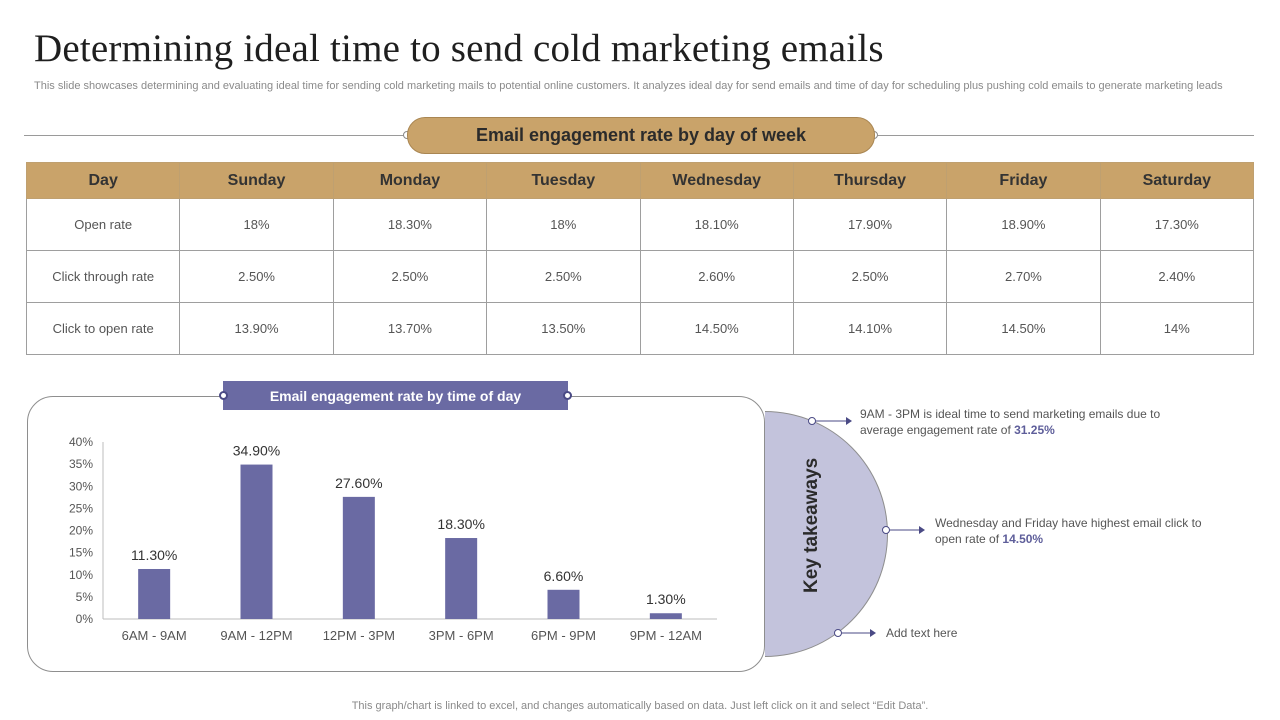 This screenshot has width=1280, height=720. I want to click on table-cell: 2.50%, so click(870, 276).